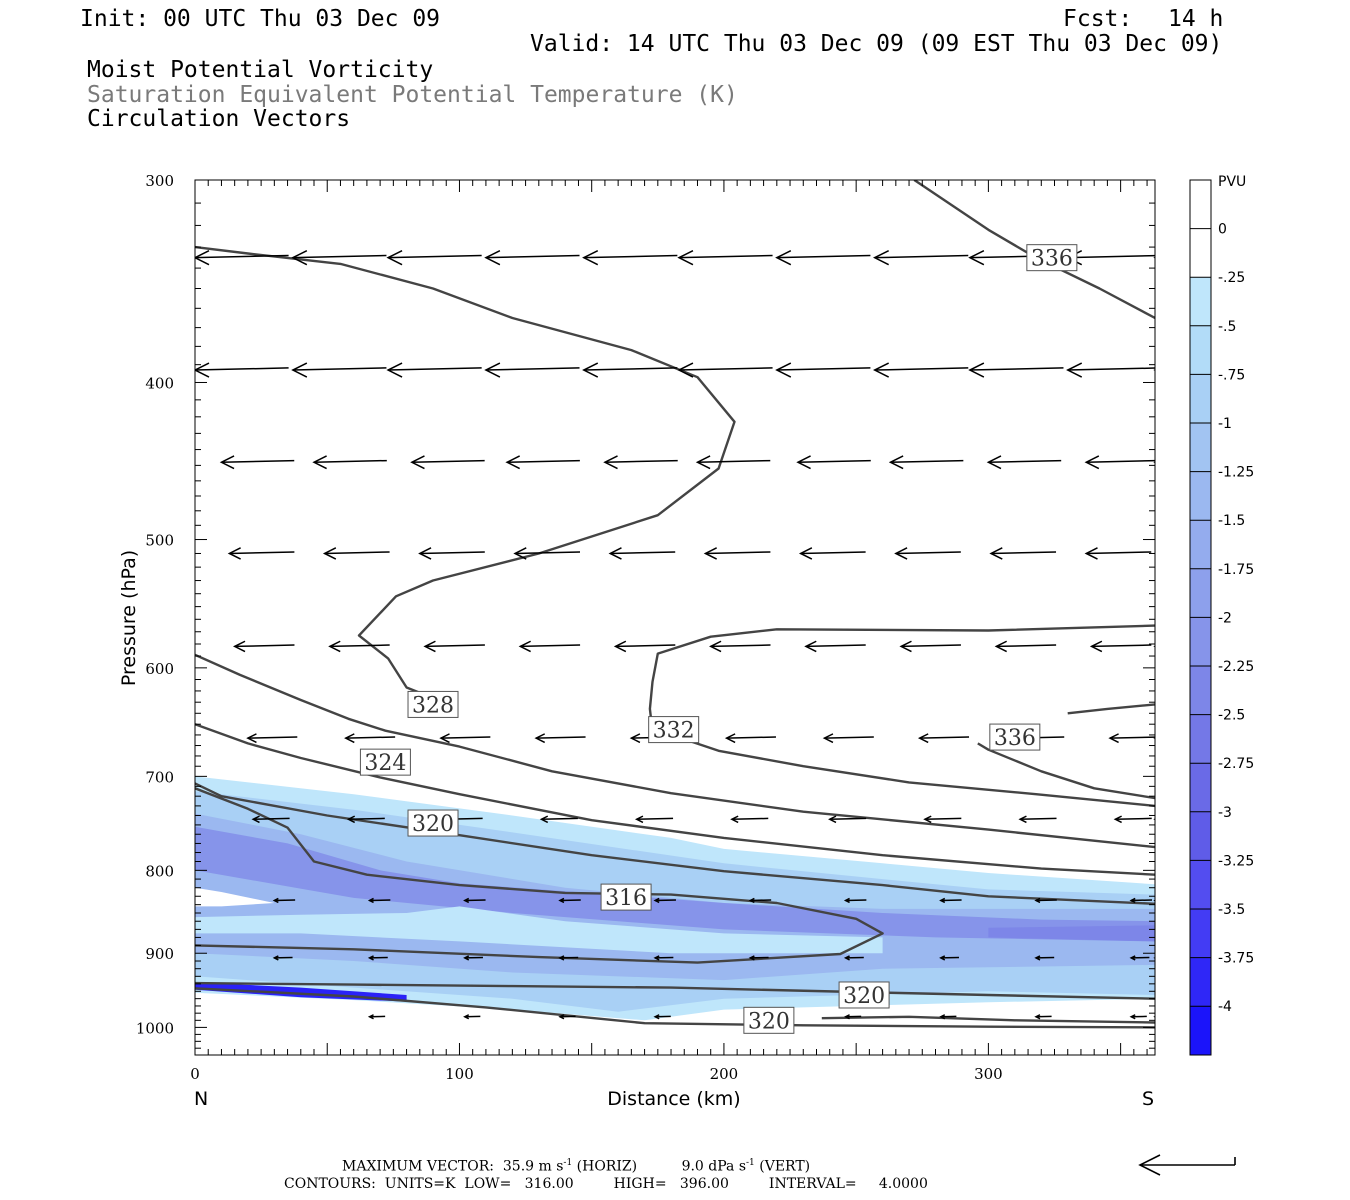  I want to click on x-right-end-label: S, so click(1148, 1099).